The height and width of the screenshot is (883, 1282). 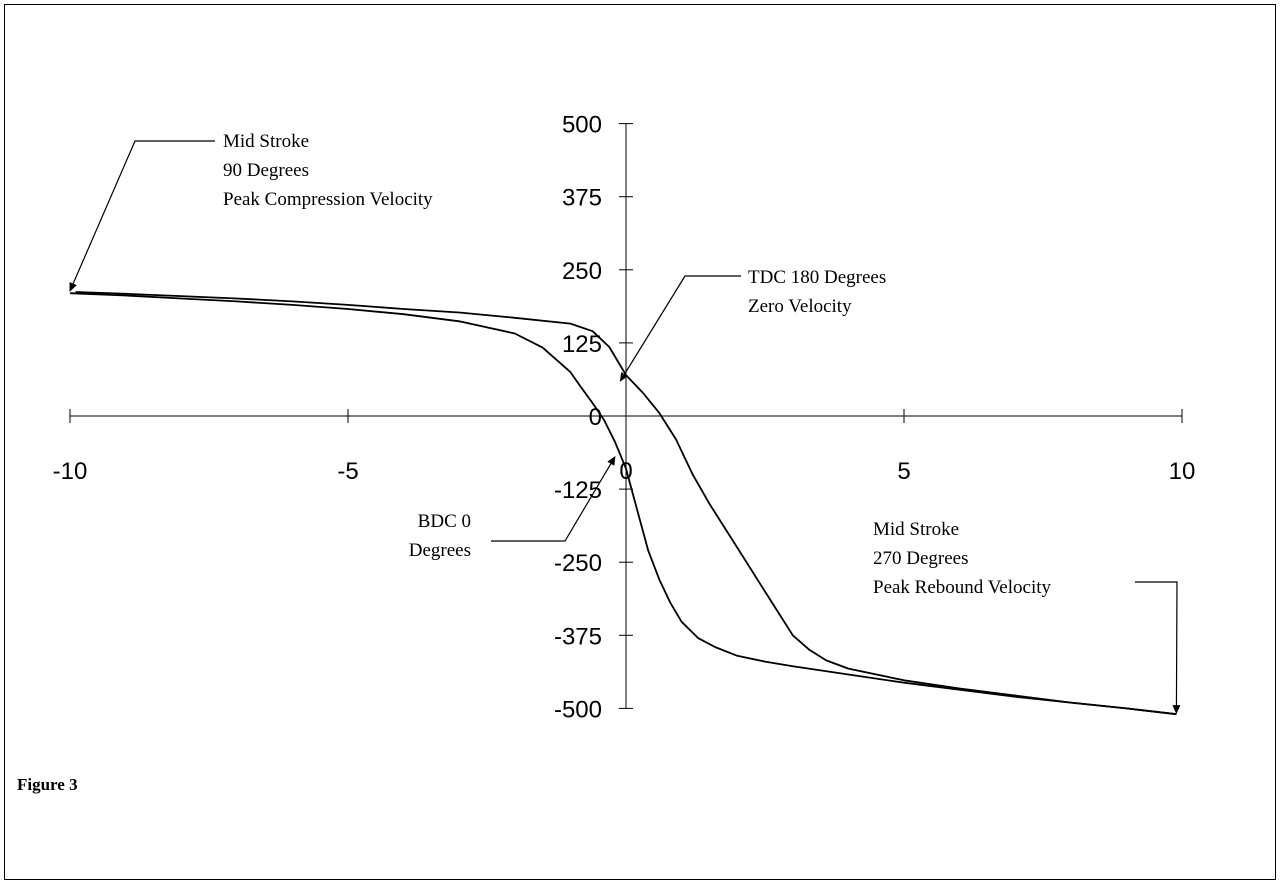 What do you see at coordinates (921, 558) in the screenshot?
I see `annotation-text: 270 Degrees` at bounding box center [921, 558].